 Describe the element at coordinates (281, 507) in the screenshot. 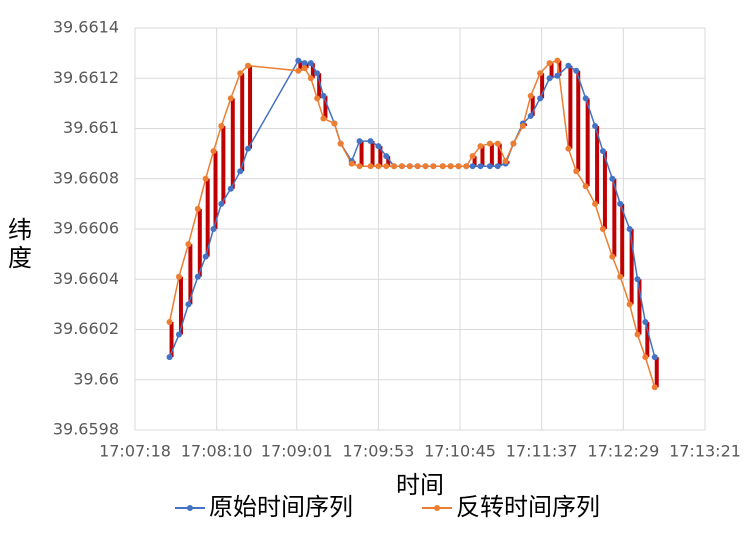

I see `legend-label: 原始时间序列` at that location.